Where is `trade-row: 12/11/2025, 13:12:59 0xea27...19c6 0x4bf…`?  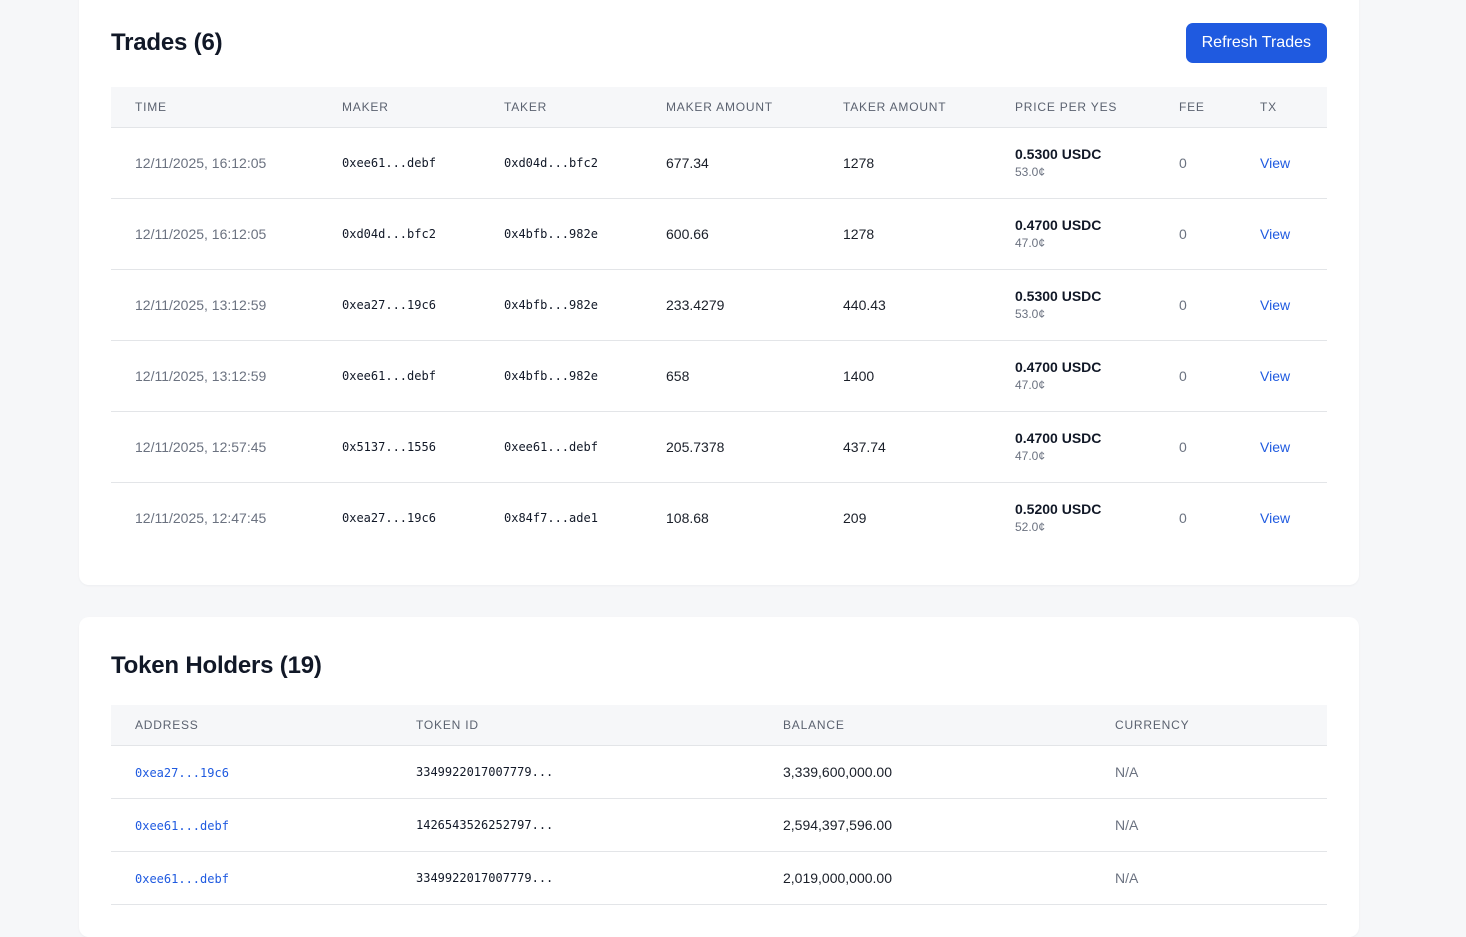
trade-row: 12/11/2025, 13:12:59 0xea27...19c6 0x4bf… is located at coordinates (719, 305).